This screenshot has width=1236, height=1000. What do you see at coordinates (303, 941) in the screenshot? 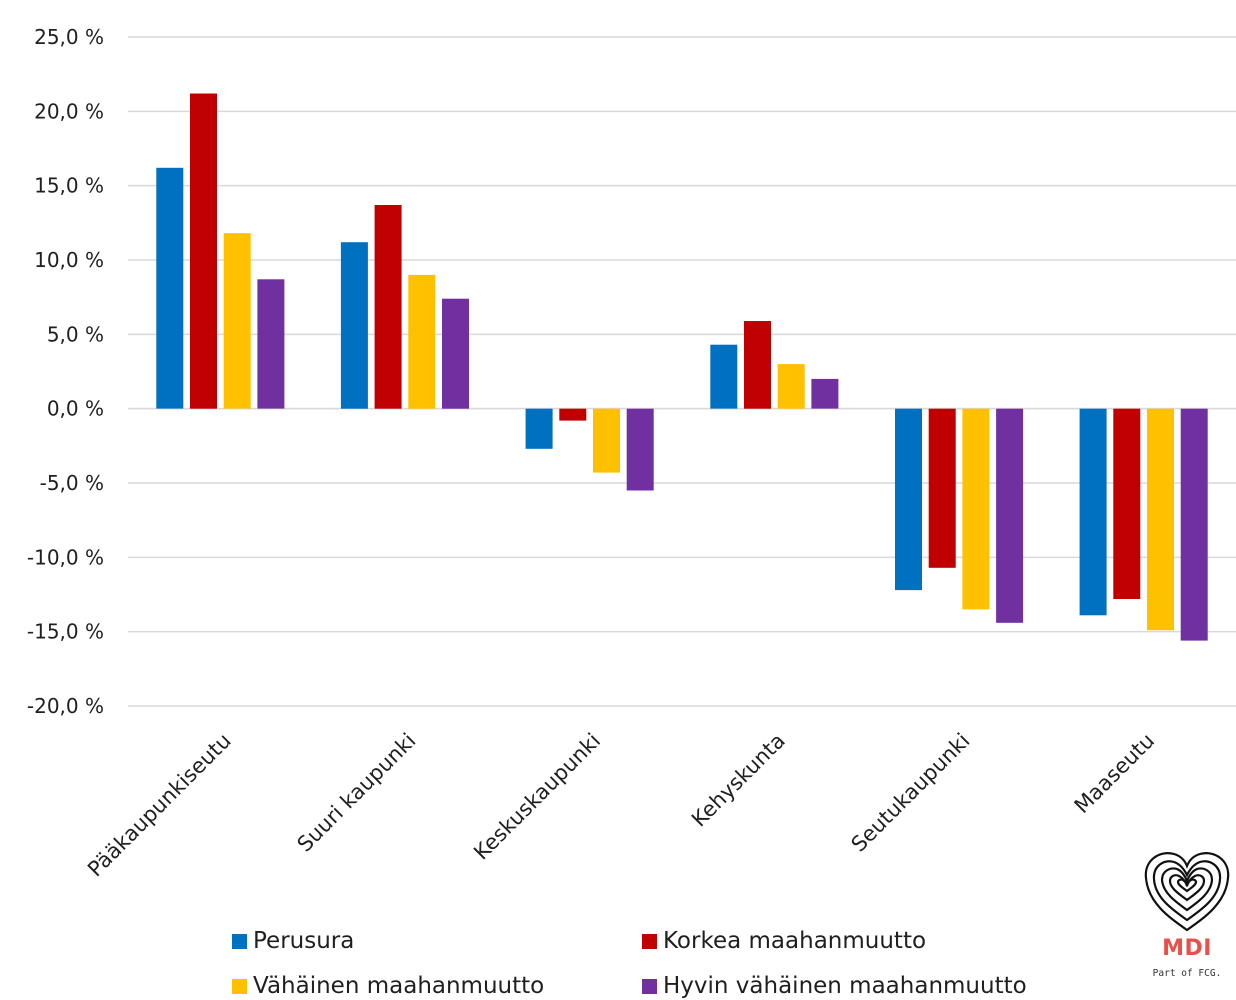
I see `legend-label: Perusura` at bounding box center [303, 941].